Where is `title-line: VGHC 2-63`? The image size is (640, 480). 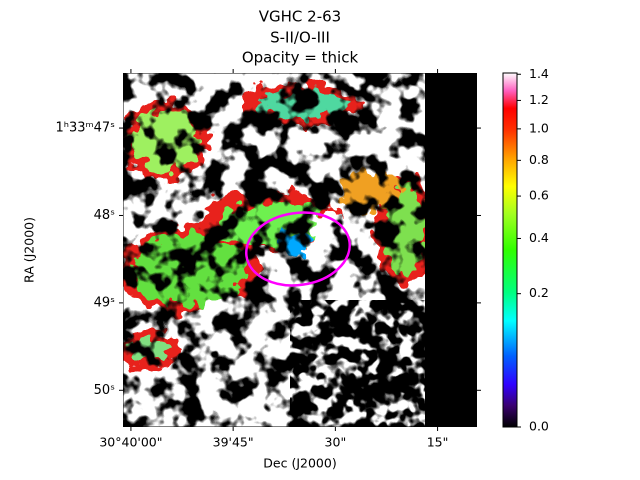
title-line: VGHC 2-63 is located at coordinates (300, 17).